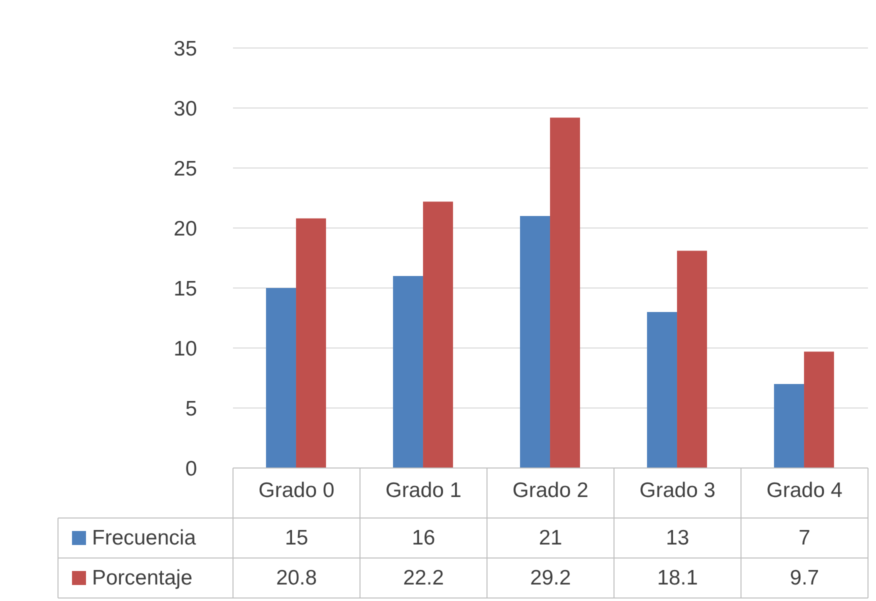 This screenshot has height=601, width=876. What do you see at coordinates (185, 168) in the screenshot?
I see `y-tick-label: 25` at bounding box center [185, 168].